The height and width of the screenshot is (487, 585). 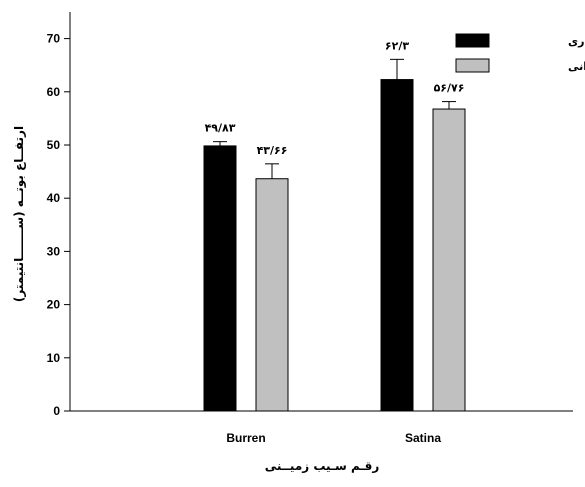 I want to click on data-label: ۴۹/۸۳, so click(x=220, y=128).